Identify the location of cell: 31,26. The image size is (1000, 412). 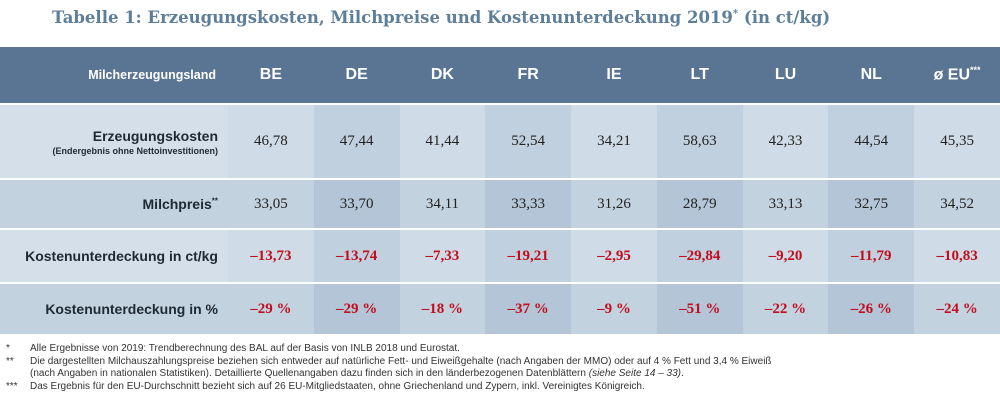
(614, 203).